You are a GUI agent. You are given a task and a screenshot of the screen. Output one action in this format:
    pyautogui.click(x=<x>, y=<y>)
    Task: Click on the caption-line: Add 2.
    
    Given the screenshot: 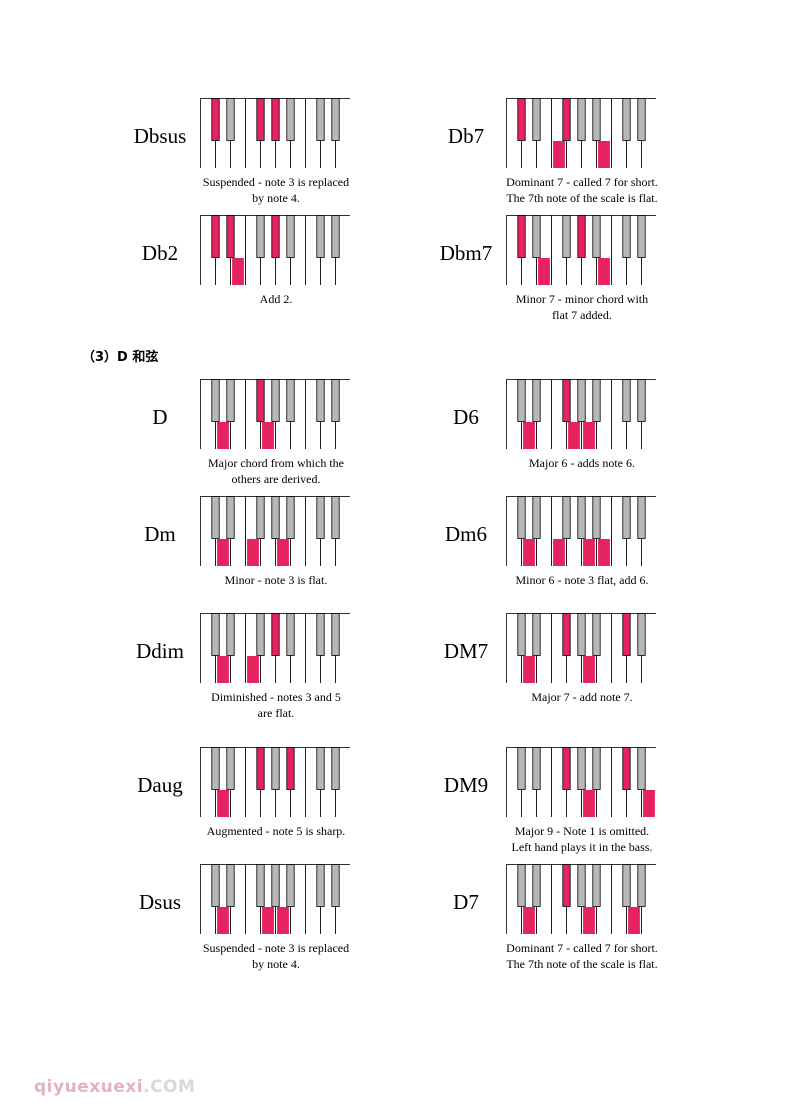 What is the action you would take?
    pyautogui.click(x=276, y=299)
    